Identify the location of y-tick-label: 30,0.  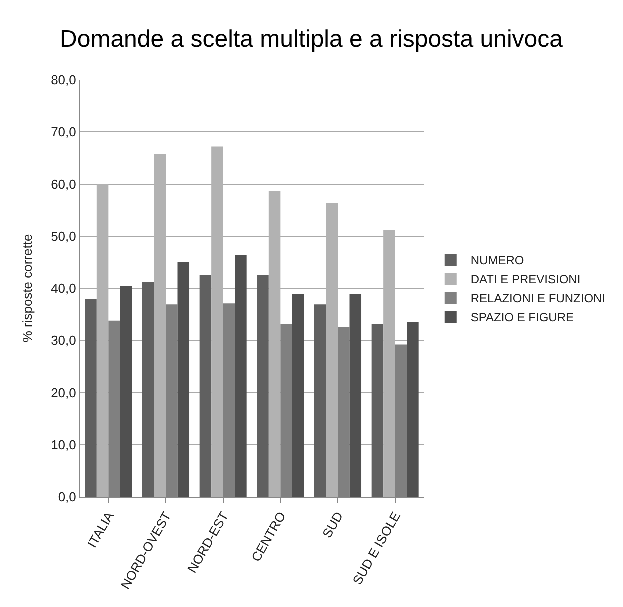
(63, 340).